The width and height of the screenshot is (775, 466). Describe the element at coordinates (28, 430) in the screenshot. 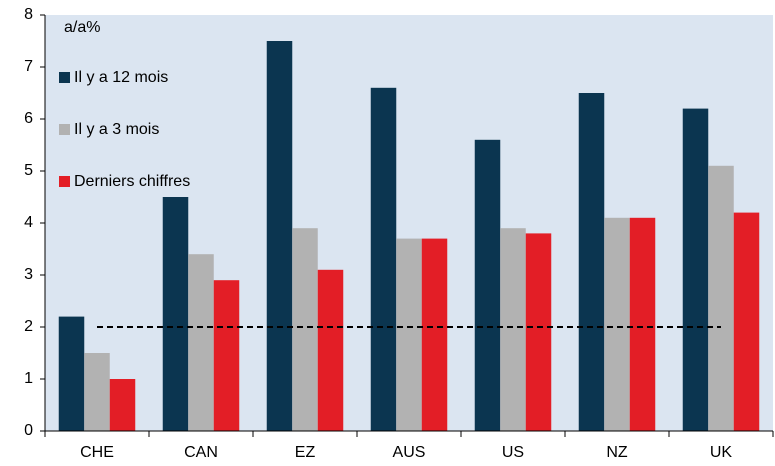

I see `y-tick-label: 0` at that location.